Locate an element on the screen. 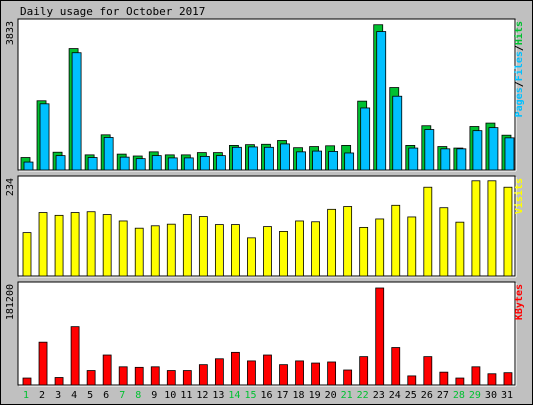 The image size is (533, 405). day-label-13: 13 is located at coordinates (218, 395).